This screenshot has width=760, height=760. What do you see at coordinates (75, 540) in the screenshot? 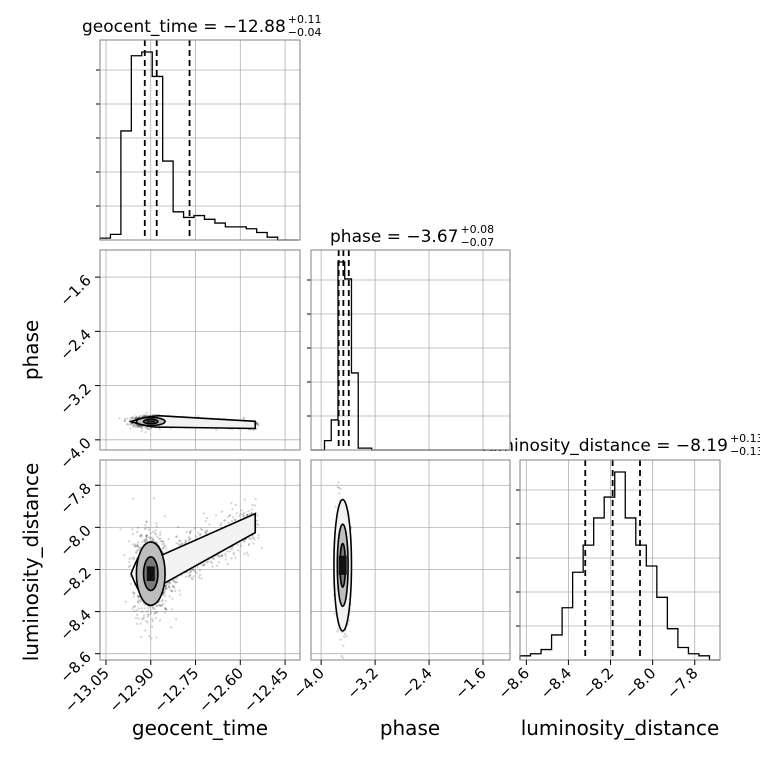
I see `y-tick-label: −8.0` at bounding box center [75, 540].